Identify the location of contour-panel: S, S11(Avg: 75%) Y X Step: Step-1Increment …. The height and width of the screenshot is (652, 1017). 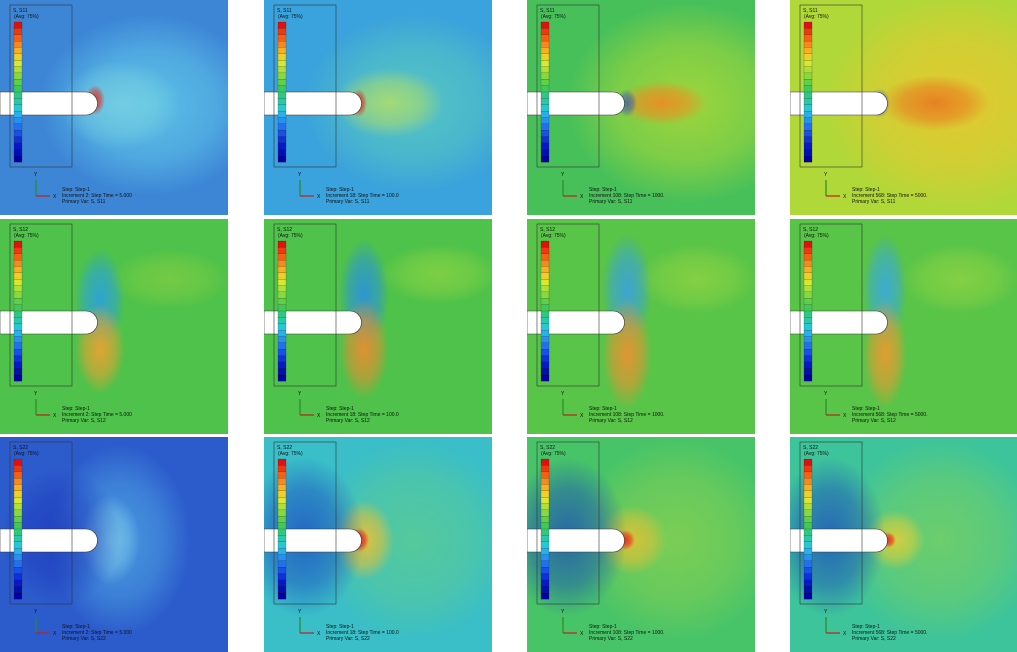
(114, 107).